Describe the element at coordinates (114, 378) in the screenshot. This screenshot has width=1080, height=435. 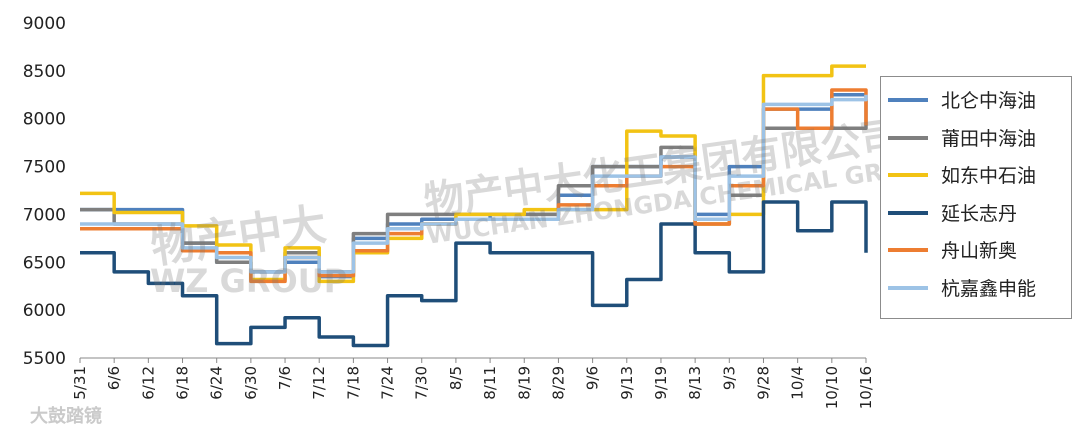
I see `x-tick-label: 6/6` at that location.